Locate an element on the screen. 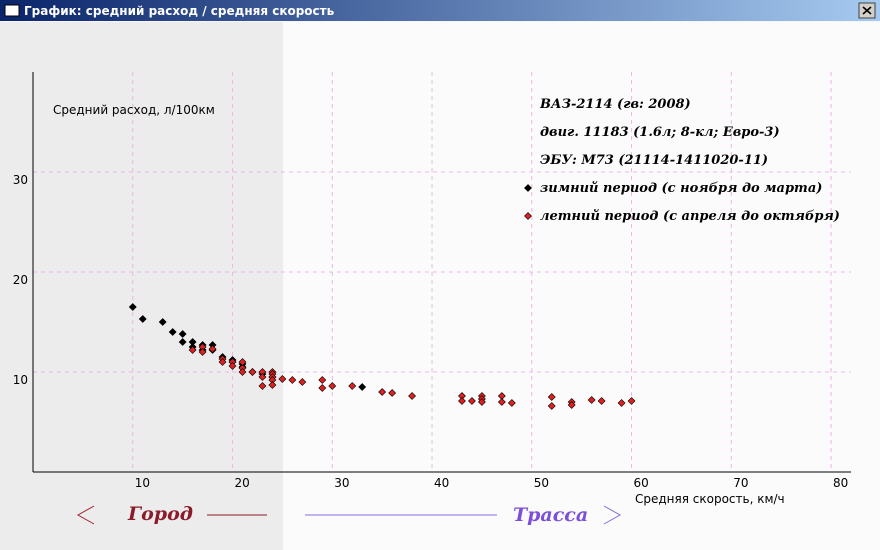 The image size is (880, 550). window-icon is located at coordinates (12, 10).